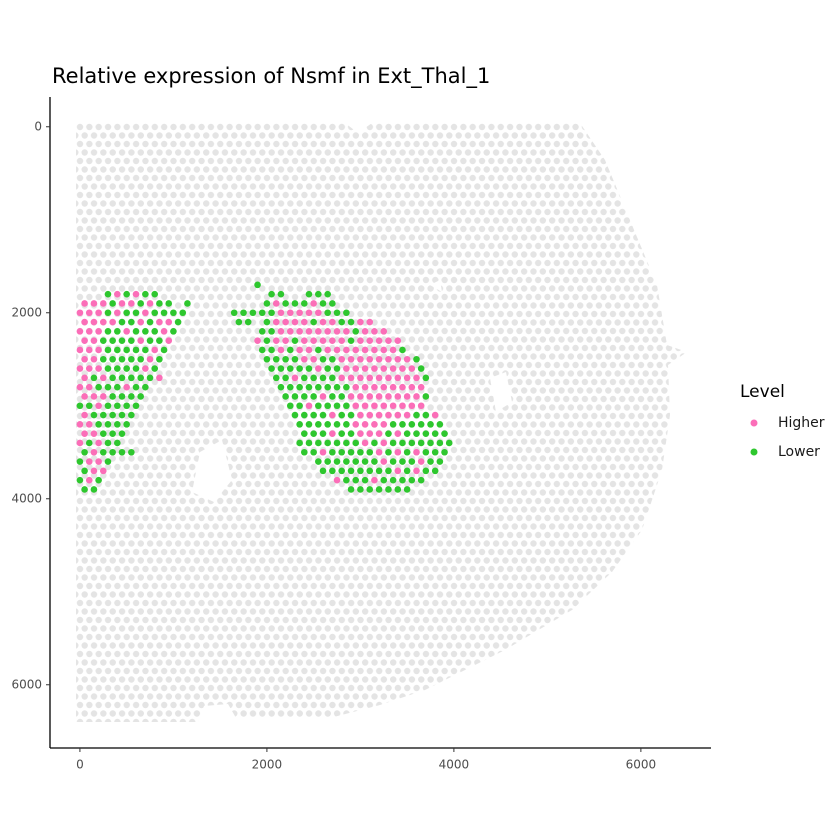 The image size is (840, 840). What do you see at coordinates (26, 684) in the screenshot?
I see `y-tick-label: 6000` at bounding box center [26, 684].